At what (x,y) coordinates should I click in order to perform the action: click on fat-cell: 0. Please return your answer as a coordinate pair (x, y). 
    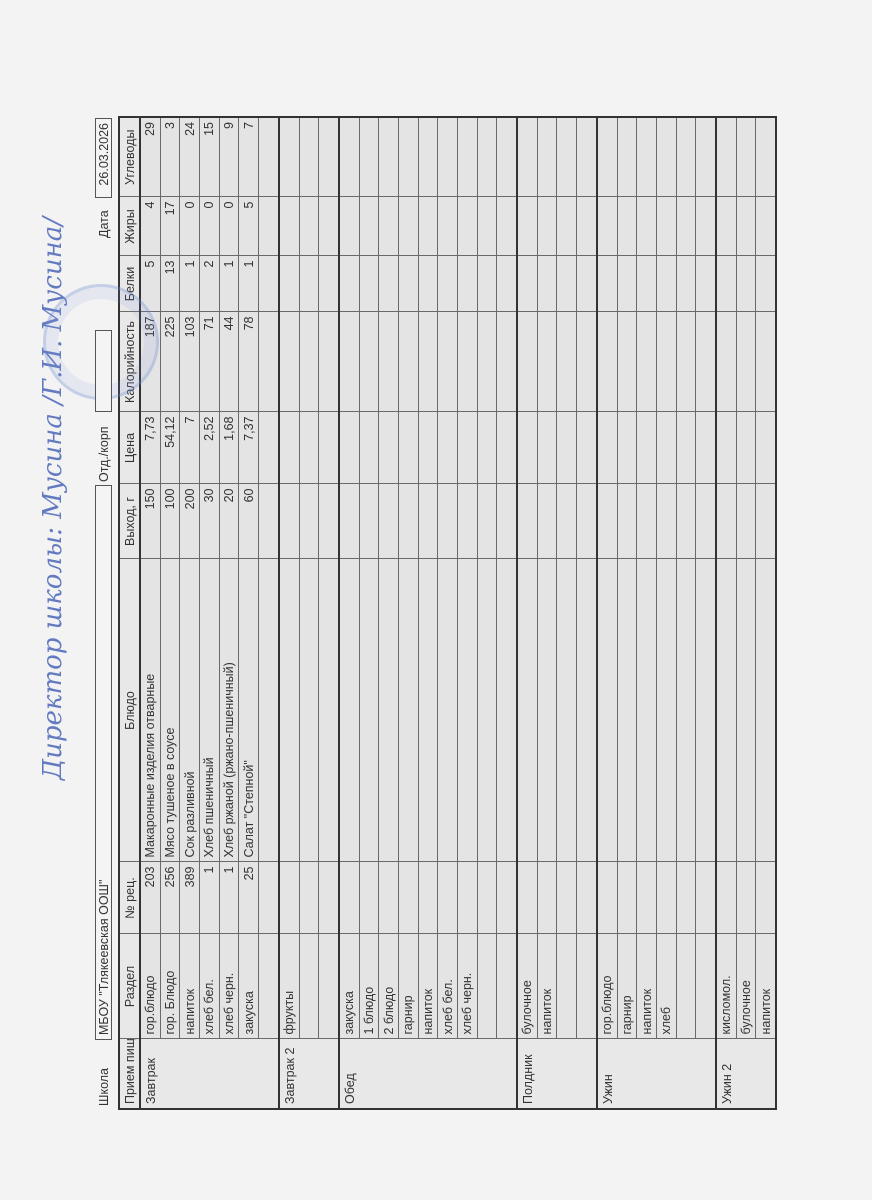
    Looking at the image, I should click on (209, 226).